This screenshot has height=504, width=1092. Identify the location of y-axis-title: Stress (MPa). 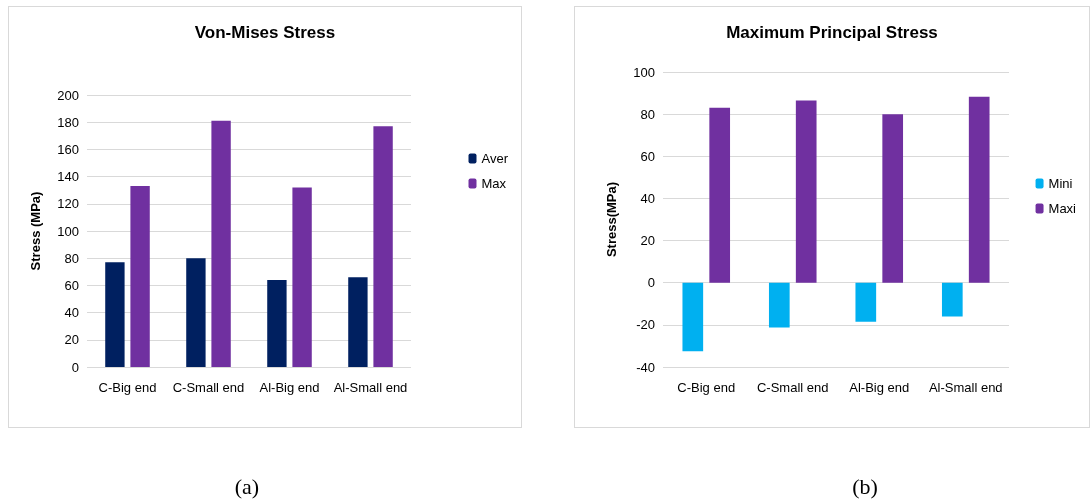
(35, 231).